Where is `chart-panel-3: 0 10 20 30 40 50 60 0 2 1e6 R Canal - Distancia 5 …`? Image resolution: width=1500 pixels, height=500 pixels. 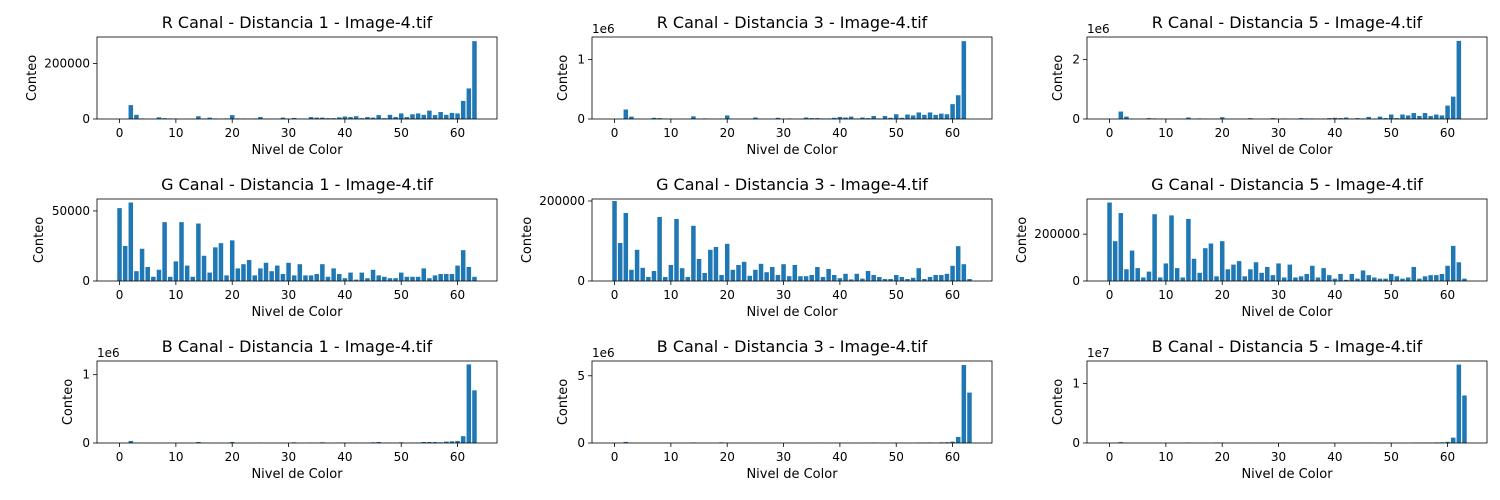 chart-panel-3: 0 10 20 30 40 50 60 0 2 1e6 R Canal - Distancia 5 … is located at coordinates (1269, 85).